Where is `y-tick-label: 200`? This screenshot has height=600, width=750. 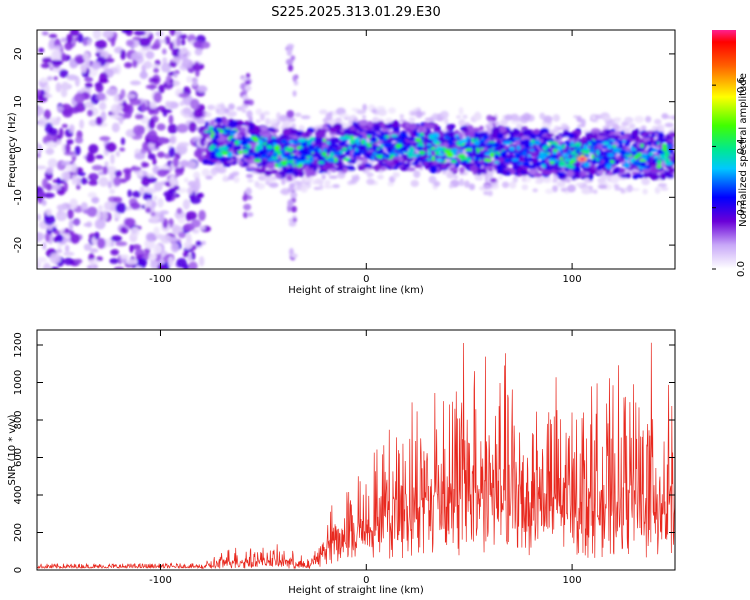
y-tick-label: 200 is located at coordinates (18, 532).